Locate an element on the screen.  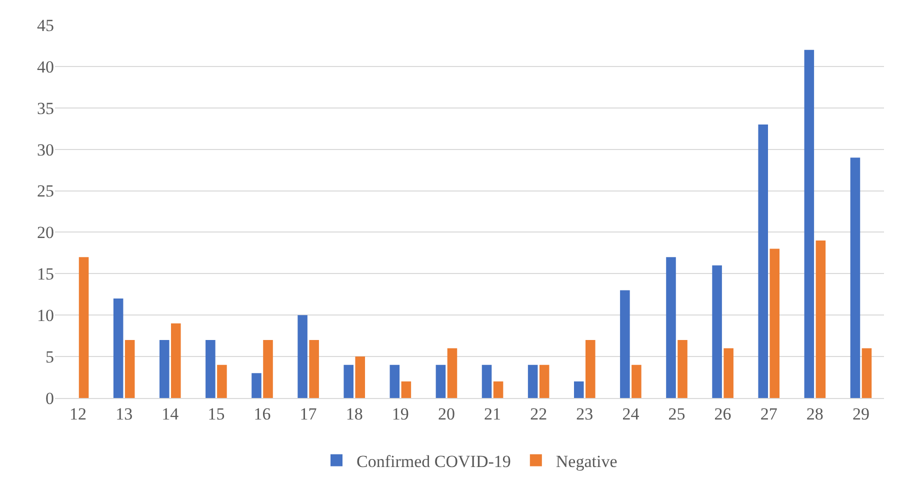
x-tick-label: 16 is located at coordinates (262, 414).